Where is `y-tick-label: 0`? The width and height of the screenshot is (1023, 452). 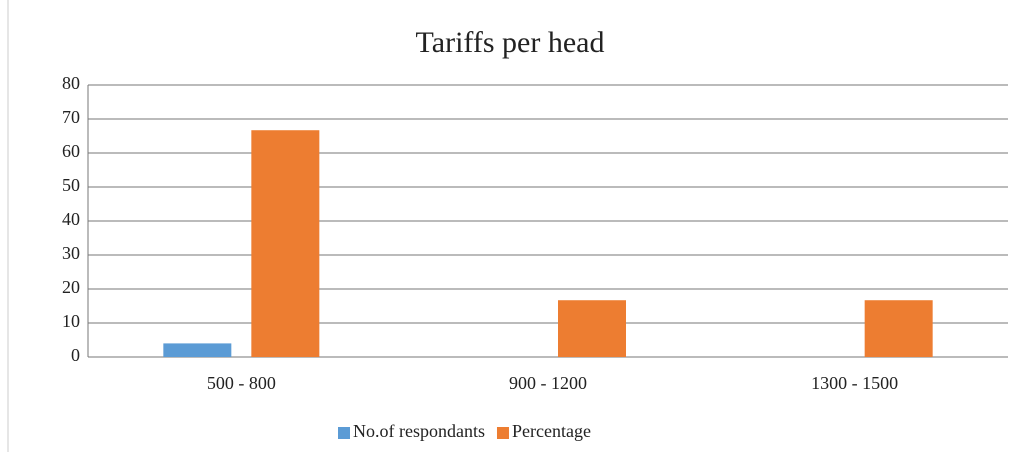 y-tick-label: 0 is located at coordinates (75, 355).